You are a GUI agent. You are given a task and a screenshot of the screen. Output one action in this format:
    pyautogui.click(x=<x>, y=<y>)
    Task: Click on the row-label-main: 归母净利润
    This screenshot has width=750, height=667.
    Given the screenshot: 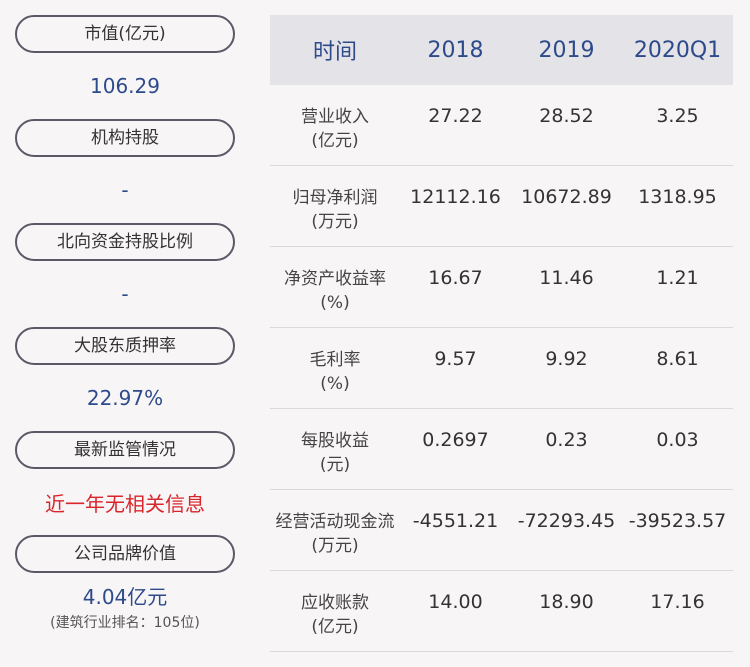 What is the action you would take?
    pyautogui.click(x=335, y=198)
    